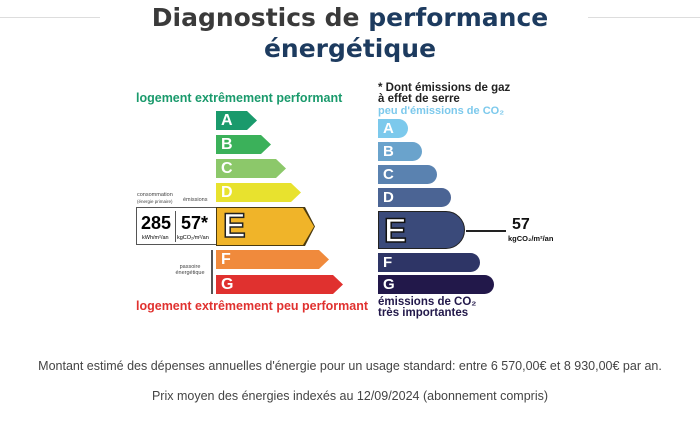 The image size is (700, 438). Describe the element at coordinates (226, 259) in the screenshot. I see `energy-class-letter: F` at that location.